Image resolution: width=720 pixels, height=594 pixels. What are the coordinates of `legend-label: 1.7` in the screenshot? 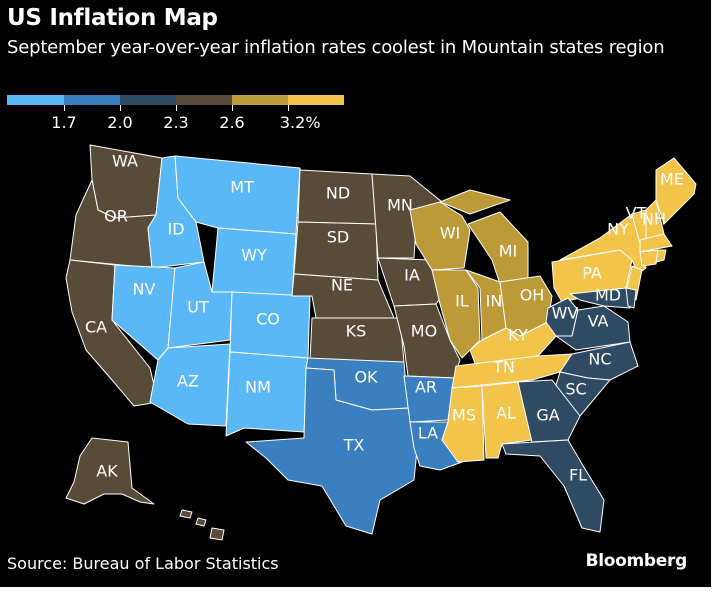 It's located at (64, 122).